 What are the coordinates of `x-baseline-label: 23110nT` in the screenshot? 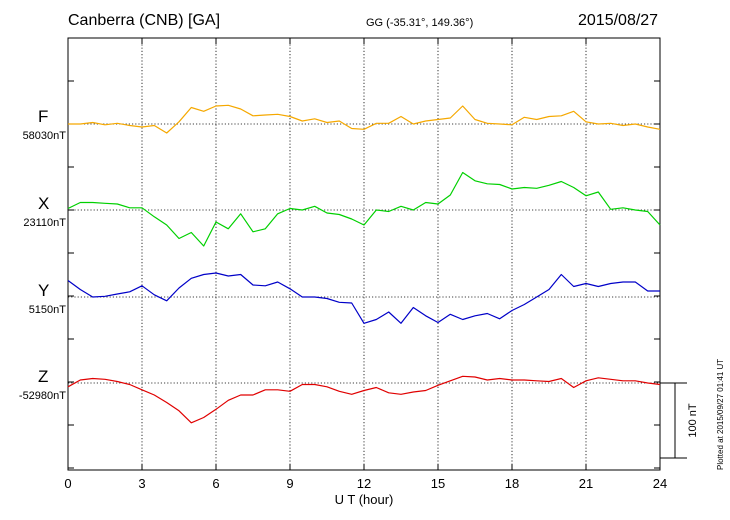 It's located at (44, 223).